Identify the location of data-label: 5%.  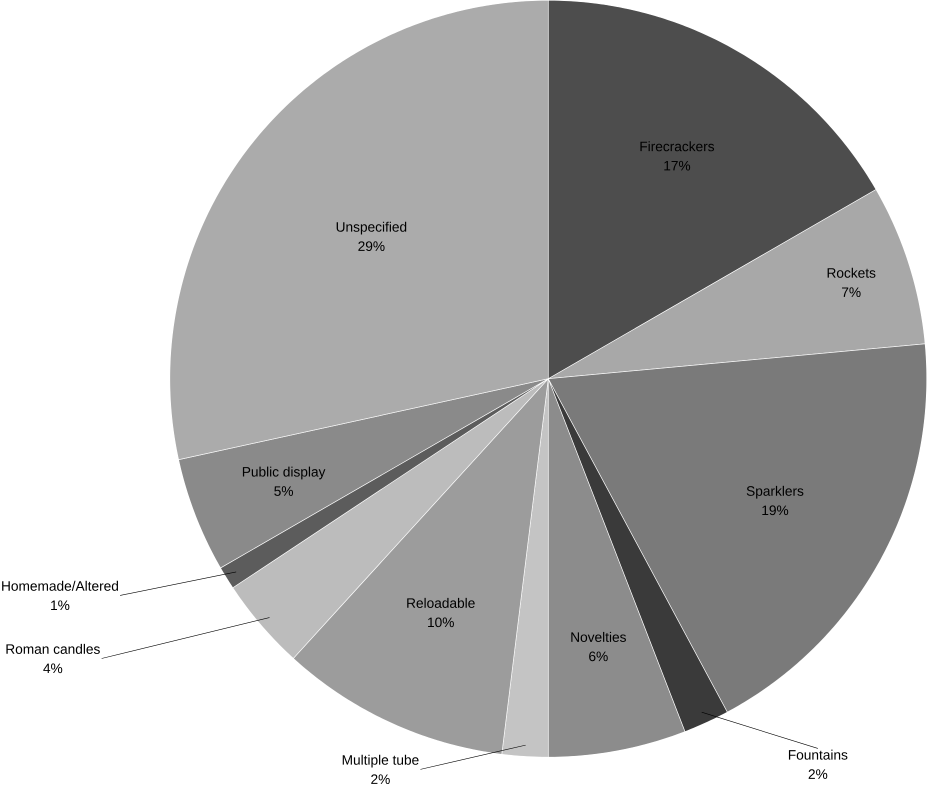
(284, 491).